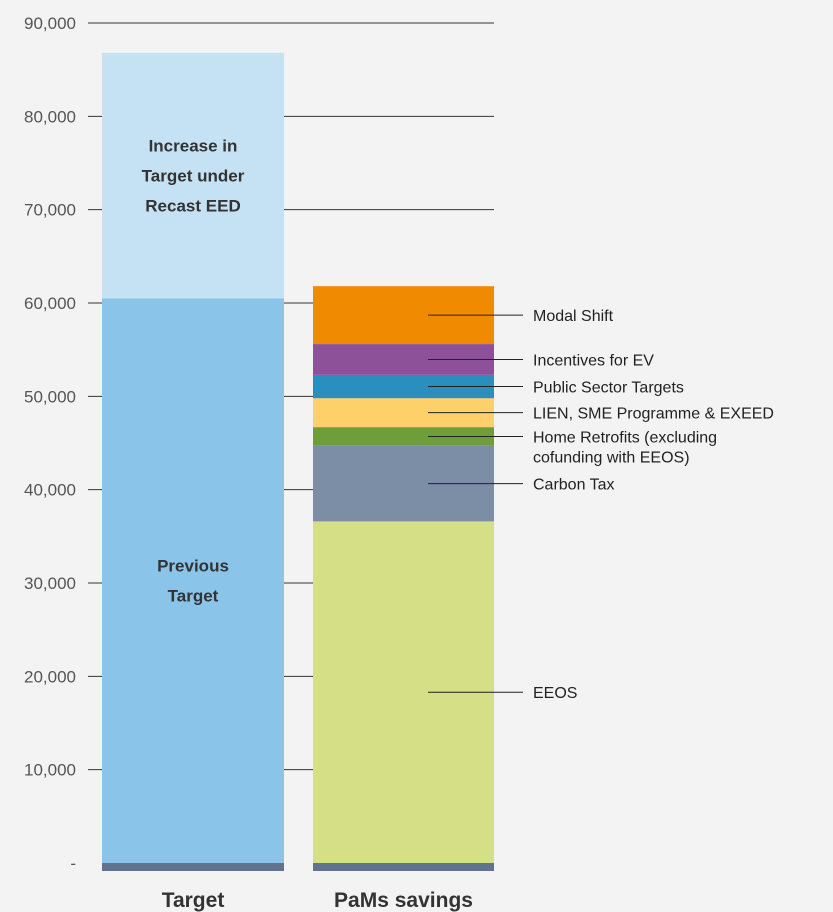 Image resolution: width=833 pixels, height=912 pixels. What do you see at coordinates (193, 596) in the screenshot?
I see `segment-label: Target` at bounding box center [193, 596].